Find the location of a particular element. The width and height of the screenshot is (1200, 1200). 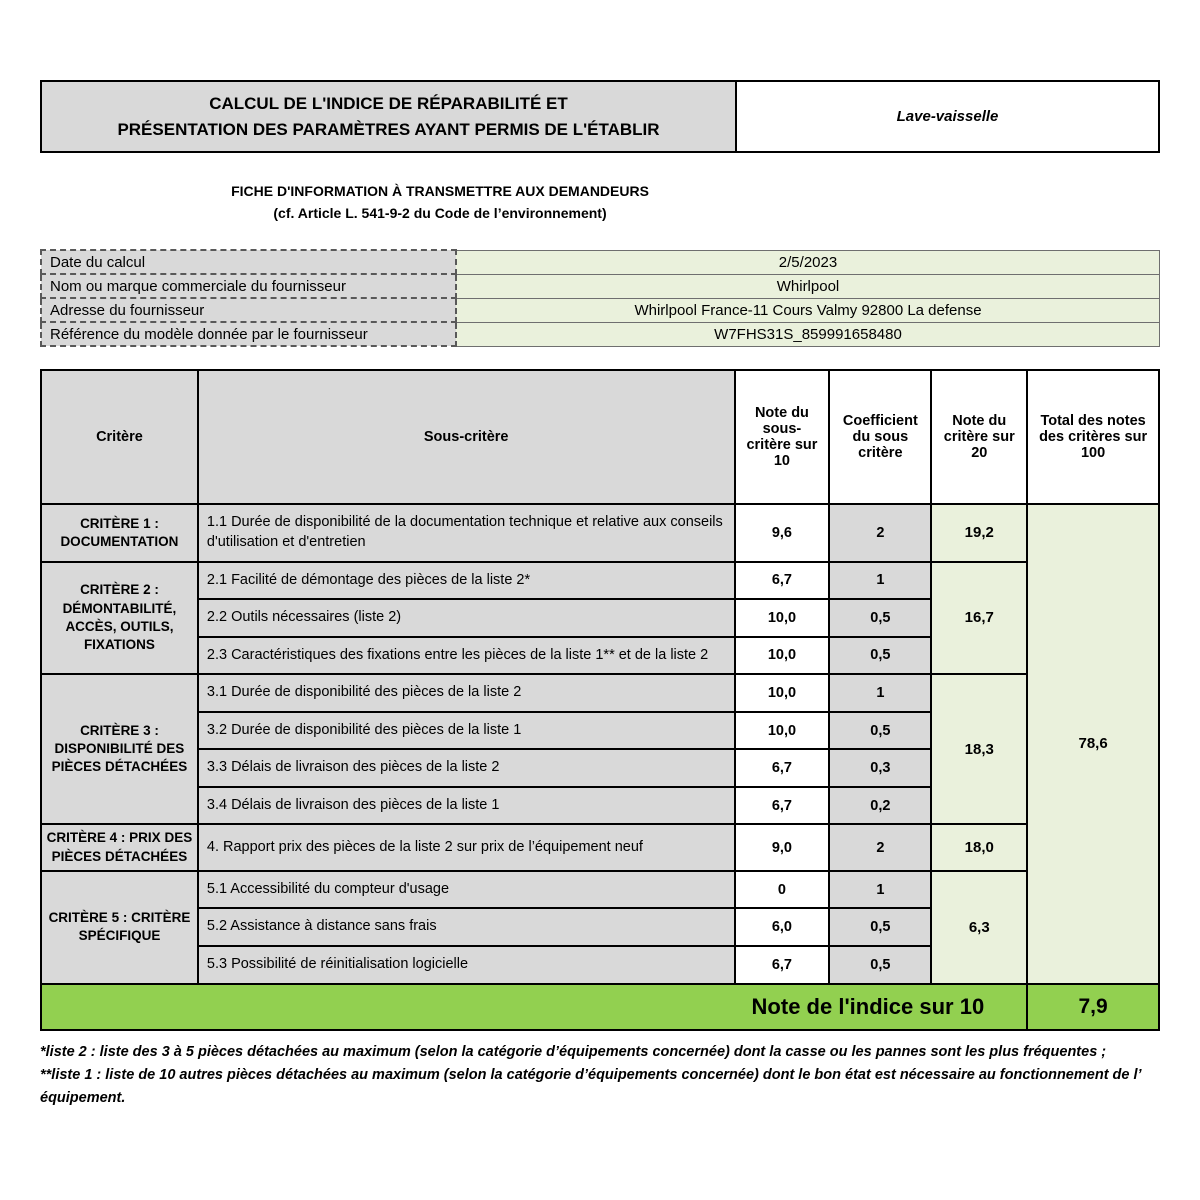

info-label-date: Date du calcul is located at coordinates (248, 262).